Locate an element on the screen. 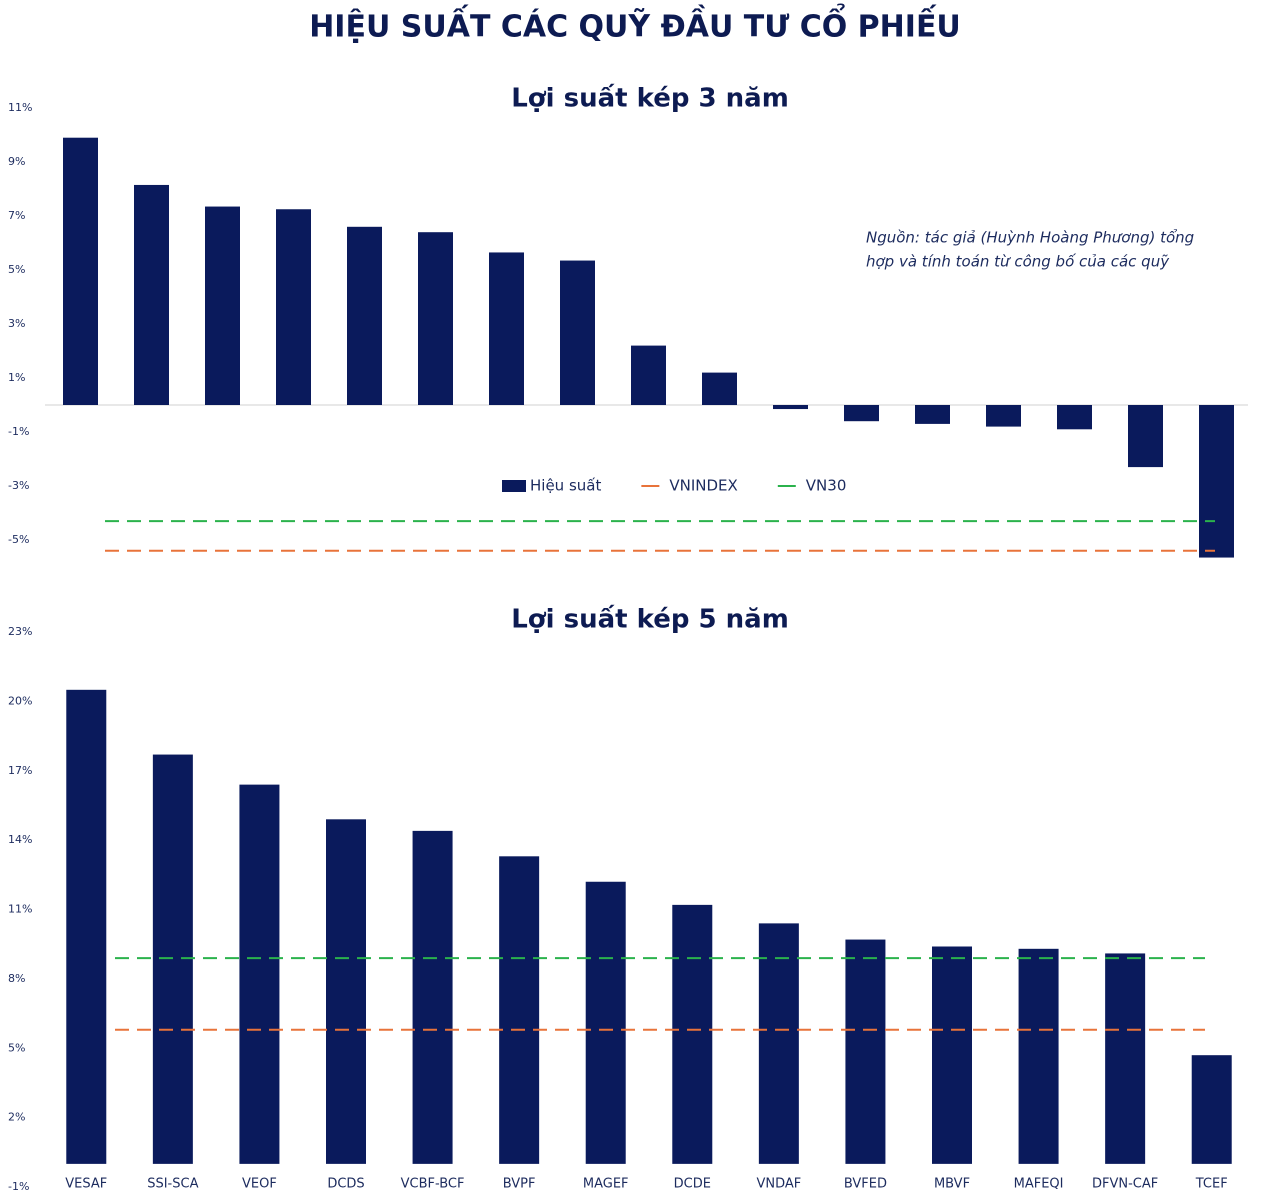 The image size is (1269, 1200). legend-label: Hiệu suất is located at coordinates (565, 486).